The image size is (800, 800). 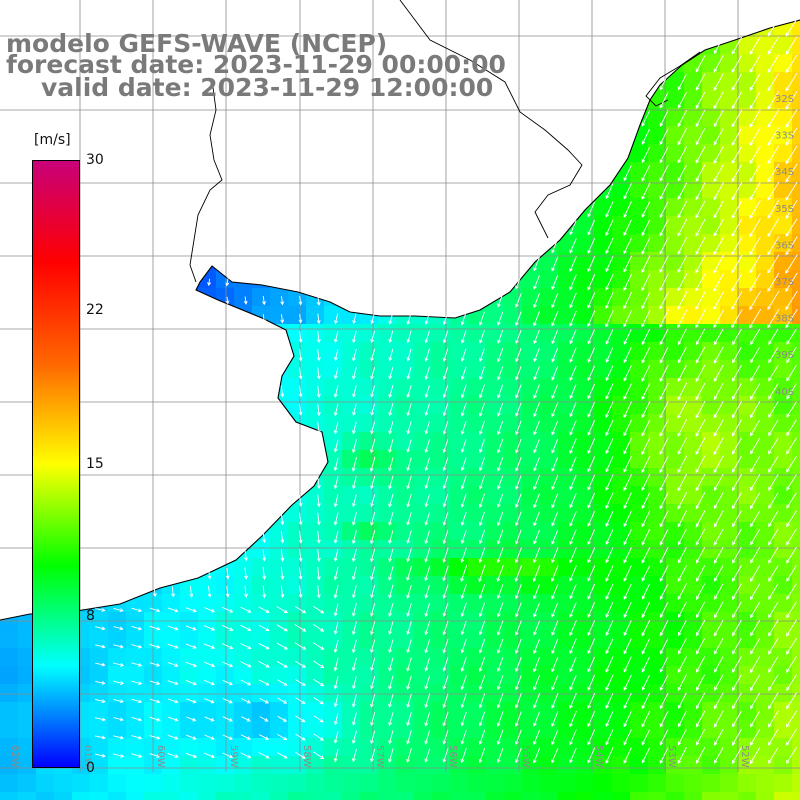 What do you see at coordinates (379, 756) in the screenshot?
I see `longitude-labels: 62W 61W 60W 59W 58W 57W 56W 55W 54W 53W 52W` at bounding box center [379, 756].